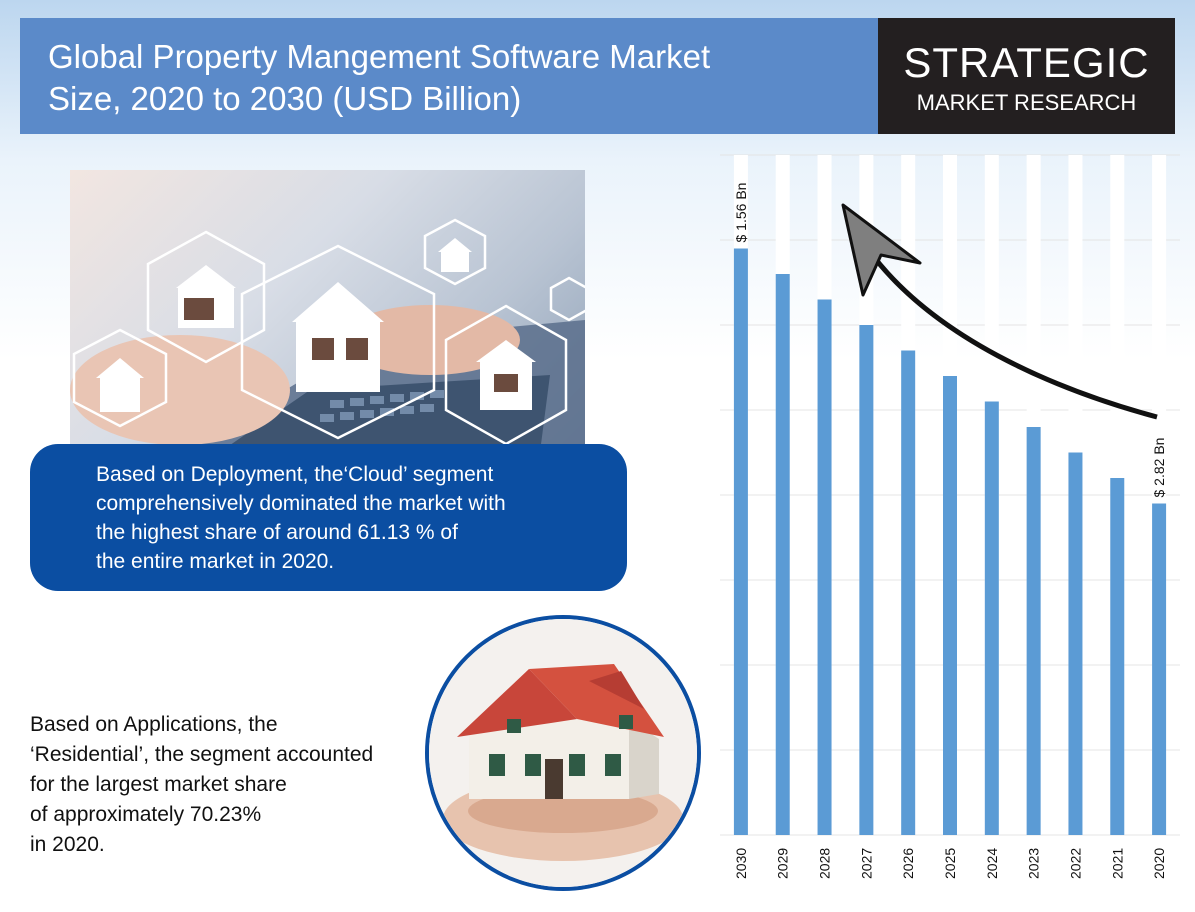 This screenshot has height=912, width=1195. I want to click on annotation-2030: $ 1.56 Bn, so click(741, 213).